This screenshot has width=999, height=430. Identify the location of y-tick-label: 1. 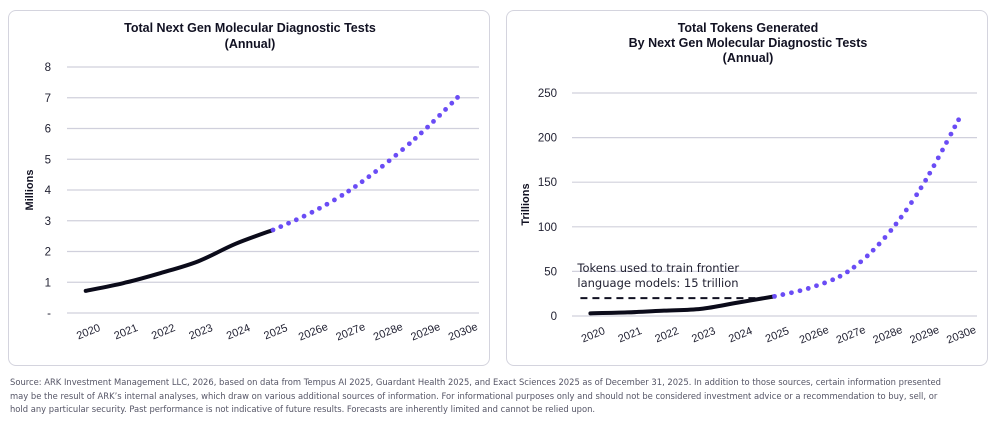
(48, 283).